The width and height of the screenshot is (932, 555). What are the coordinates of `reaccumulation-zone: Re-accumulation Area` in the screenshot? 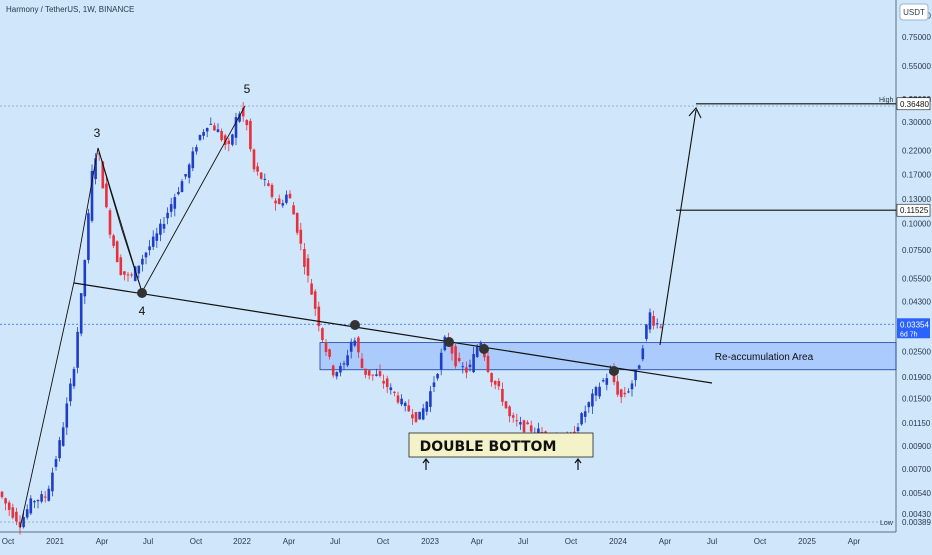 It's located at (608, 356).